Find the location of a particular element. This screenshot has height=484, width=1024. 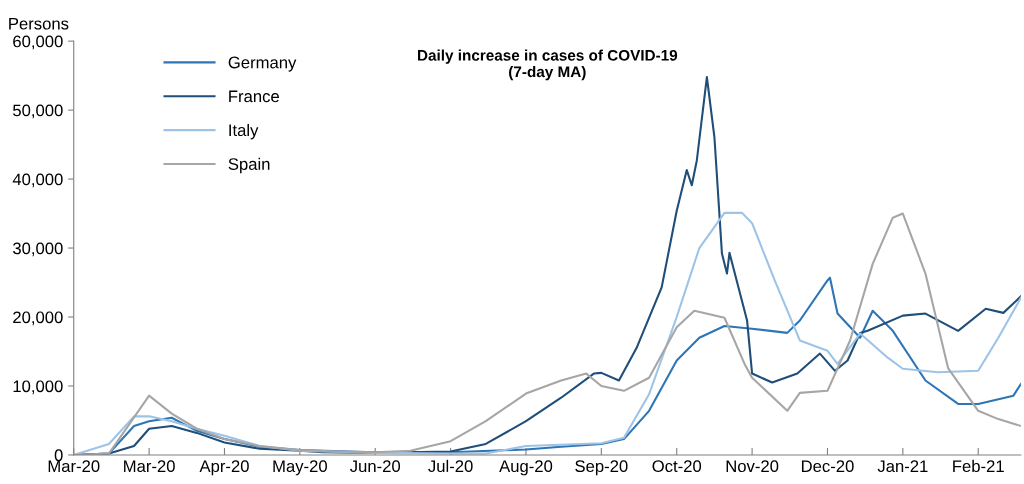

x-tick-label: Apr-20 is located at coordinates (224, 468).